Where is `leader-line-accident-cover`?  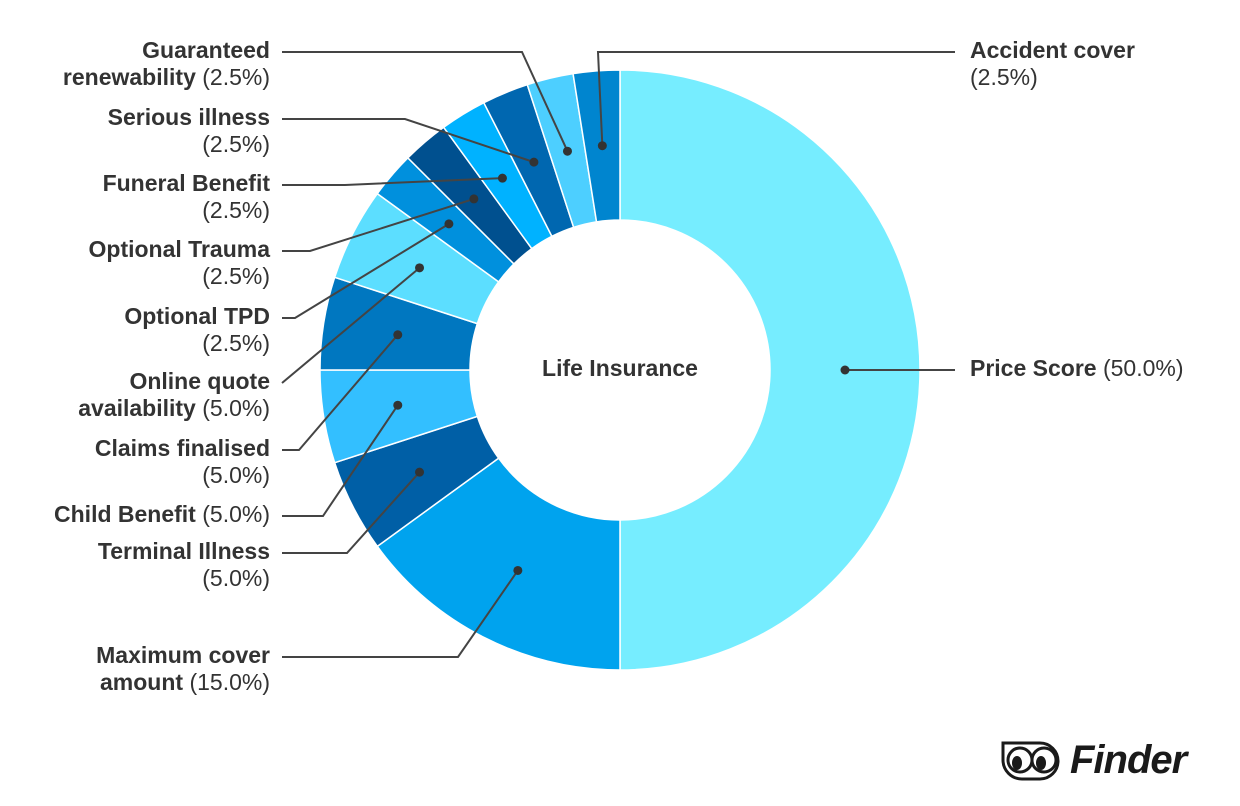
leader-line-accident-cover is located at coordinates (775, 98).